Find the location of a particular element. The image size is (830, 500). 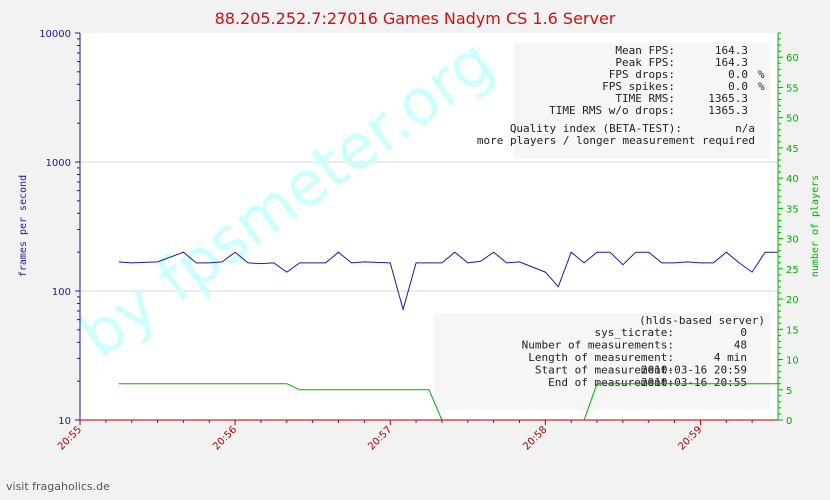

stat-label: TIME RMS w/o drops: is located at coordinates (612, 110).